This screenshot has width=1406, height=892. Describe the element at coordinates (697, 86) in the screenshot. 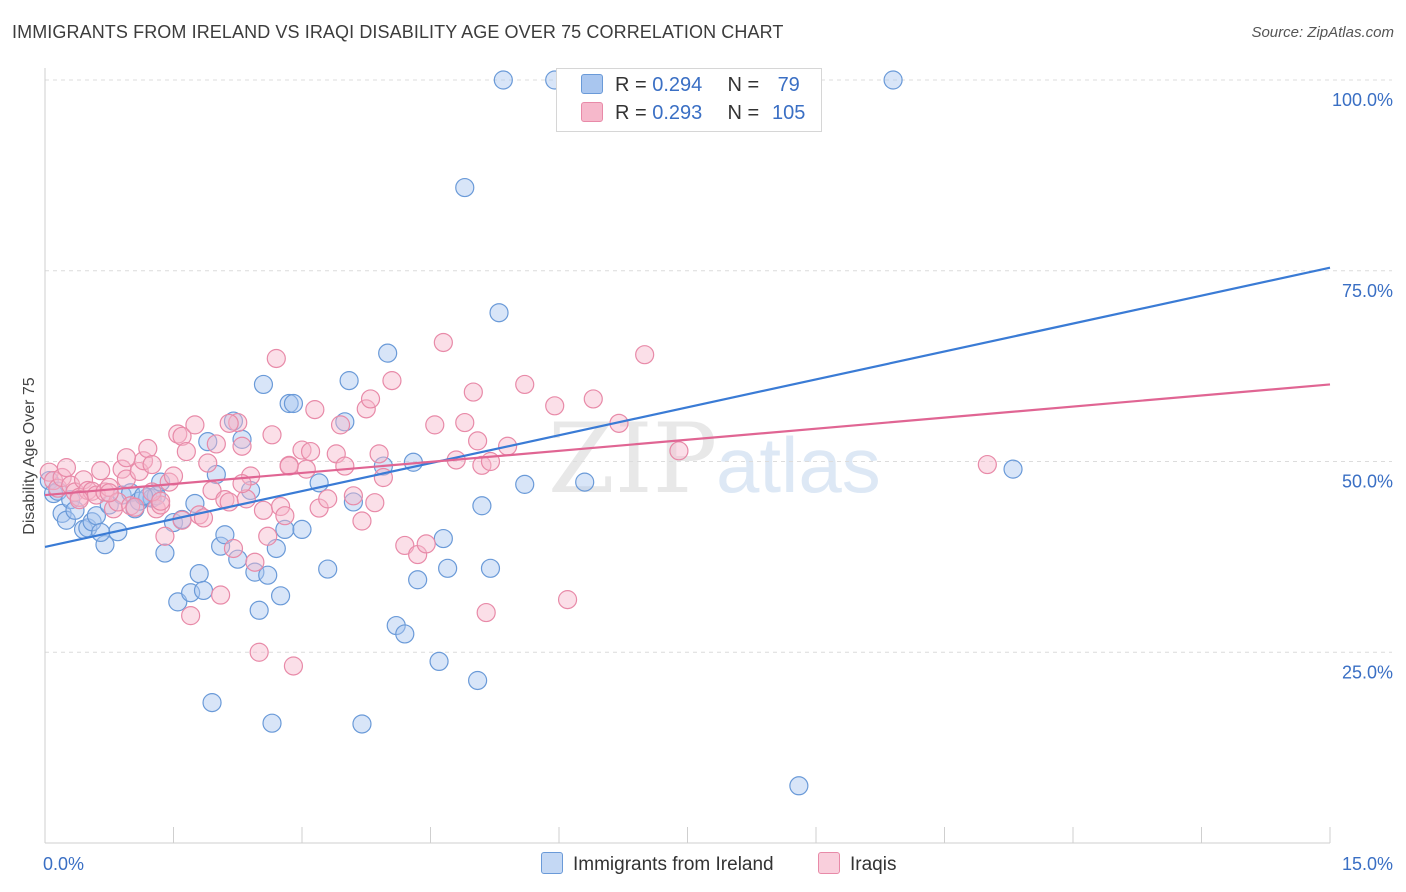

I see `stats-row-ireland: R = 0.294 N = 79` at that location.